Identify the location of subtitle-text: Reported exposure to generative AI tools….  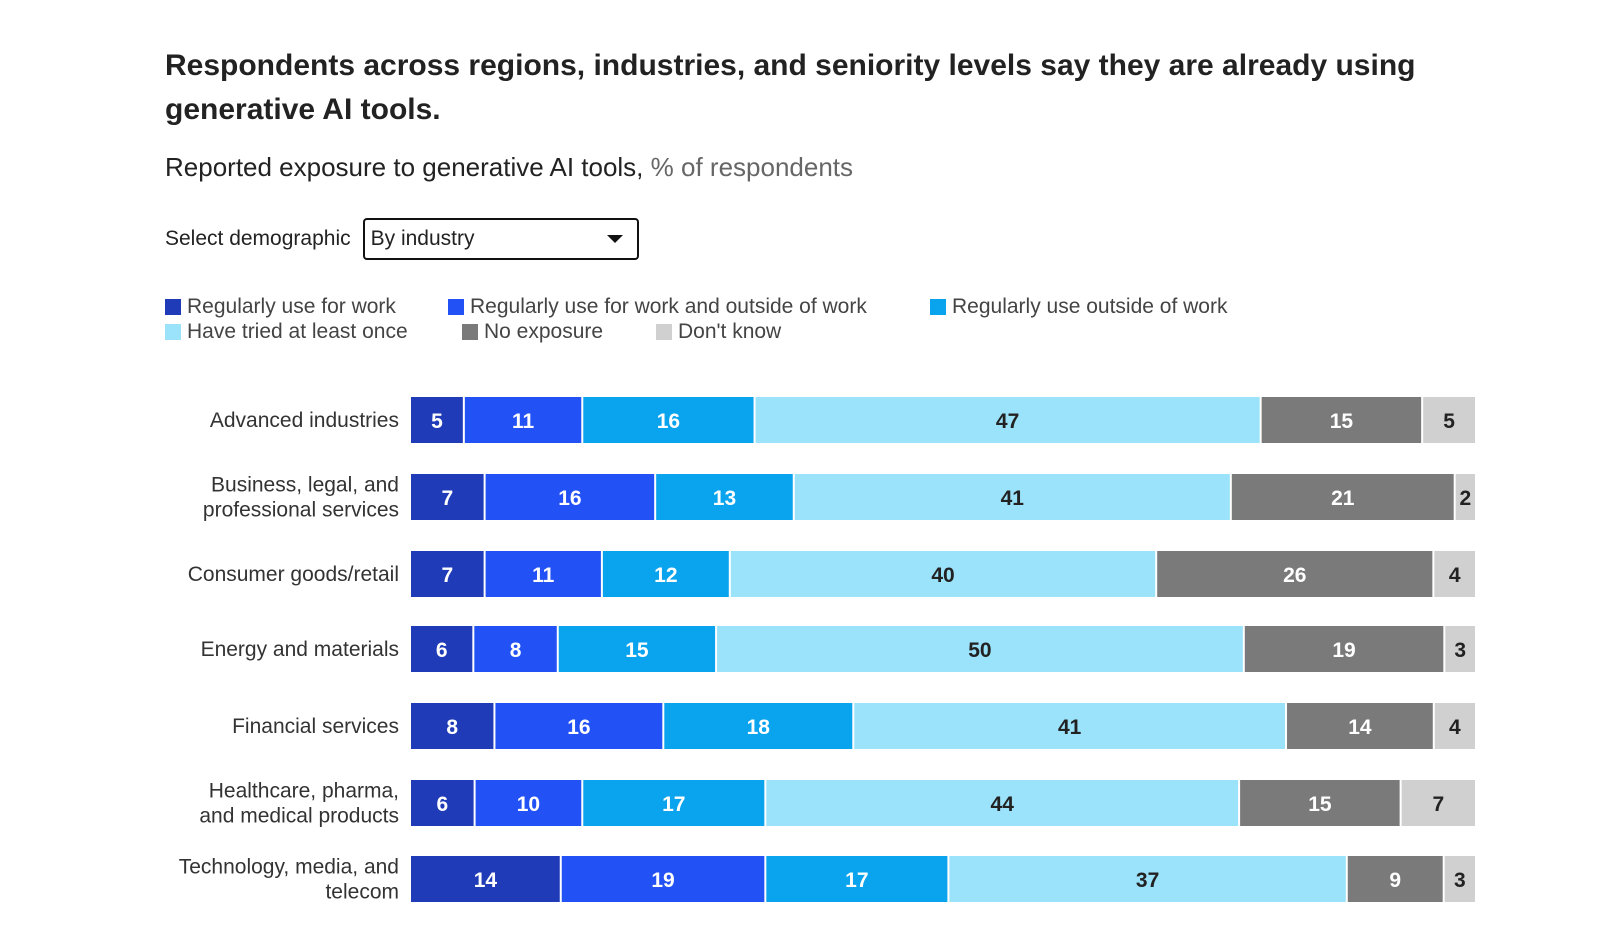
(404, 167).